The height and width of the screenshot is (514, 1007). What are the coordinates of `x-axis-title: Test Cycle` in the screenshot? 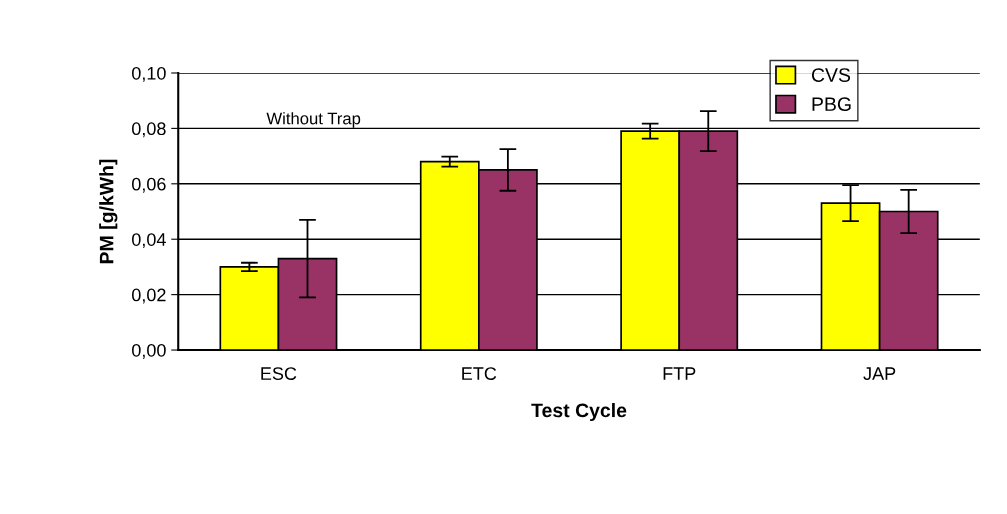 It's located at (579, 412).